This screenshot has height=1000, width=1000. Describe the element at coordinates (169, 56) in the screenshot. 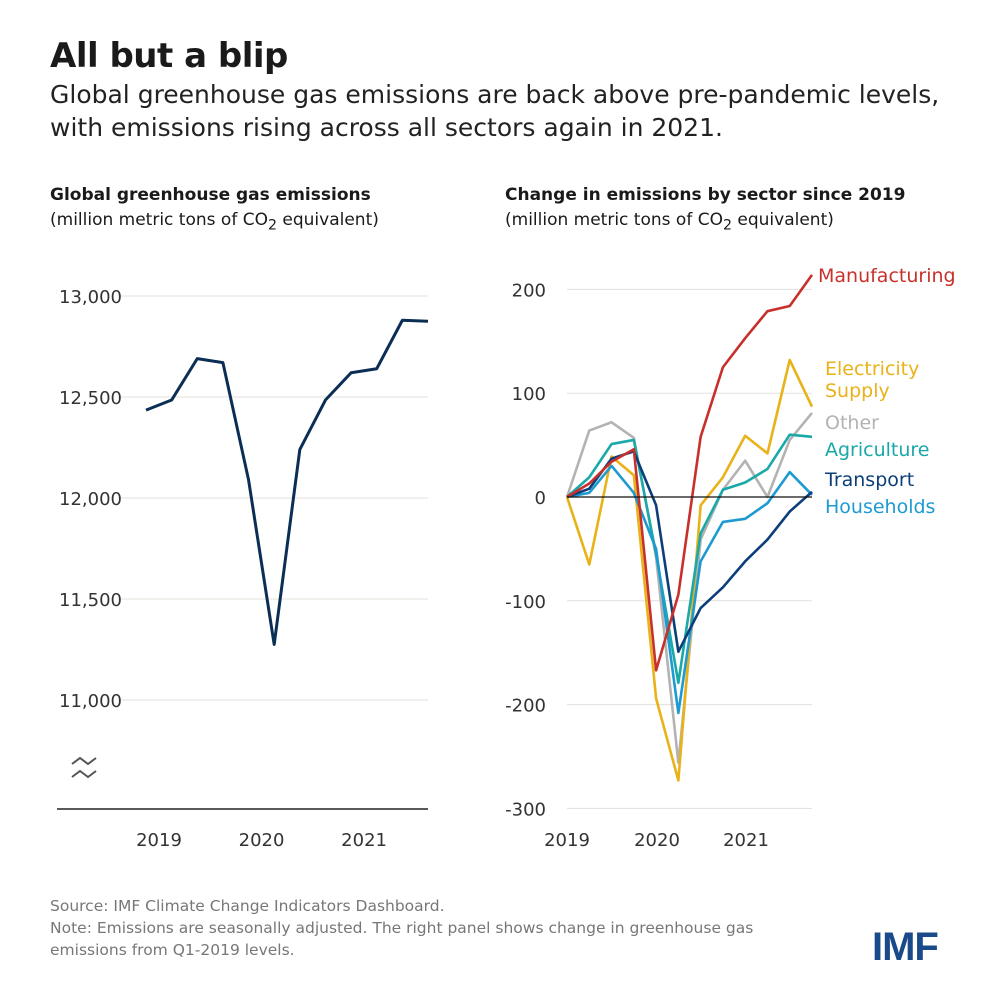

I see `headline: All but a blip` at that location.